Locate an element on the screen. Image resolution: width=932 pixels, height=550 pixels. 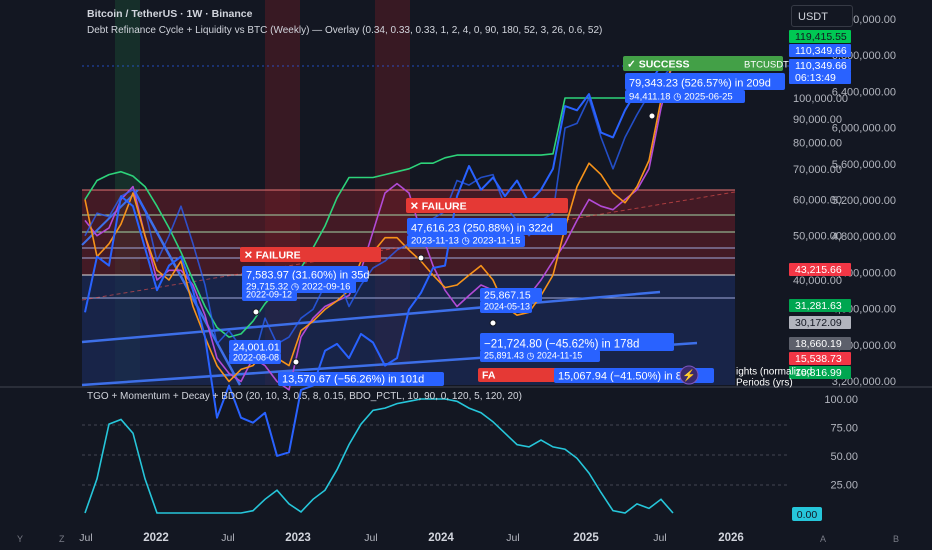
time-axis-tick: 2024 is located at coordinates (441, 538).